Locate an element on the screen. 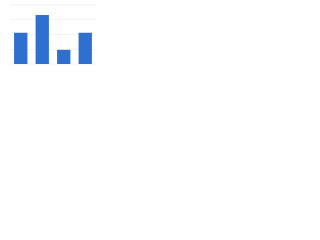 Image resolution: width=320 pixels, height=240 pixels. chart is located at coordinates (53, 34).